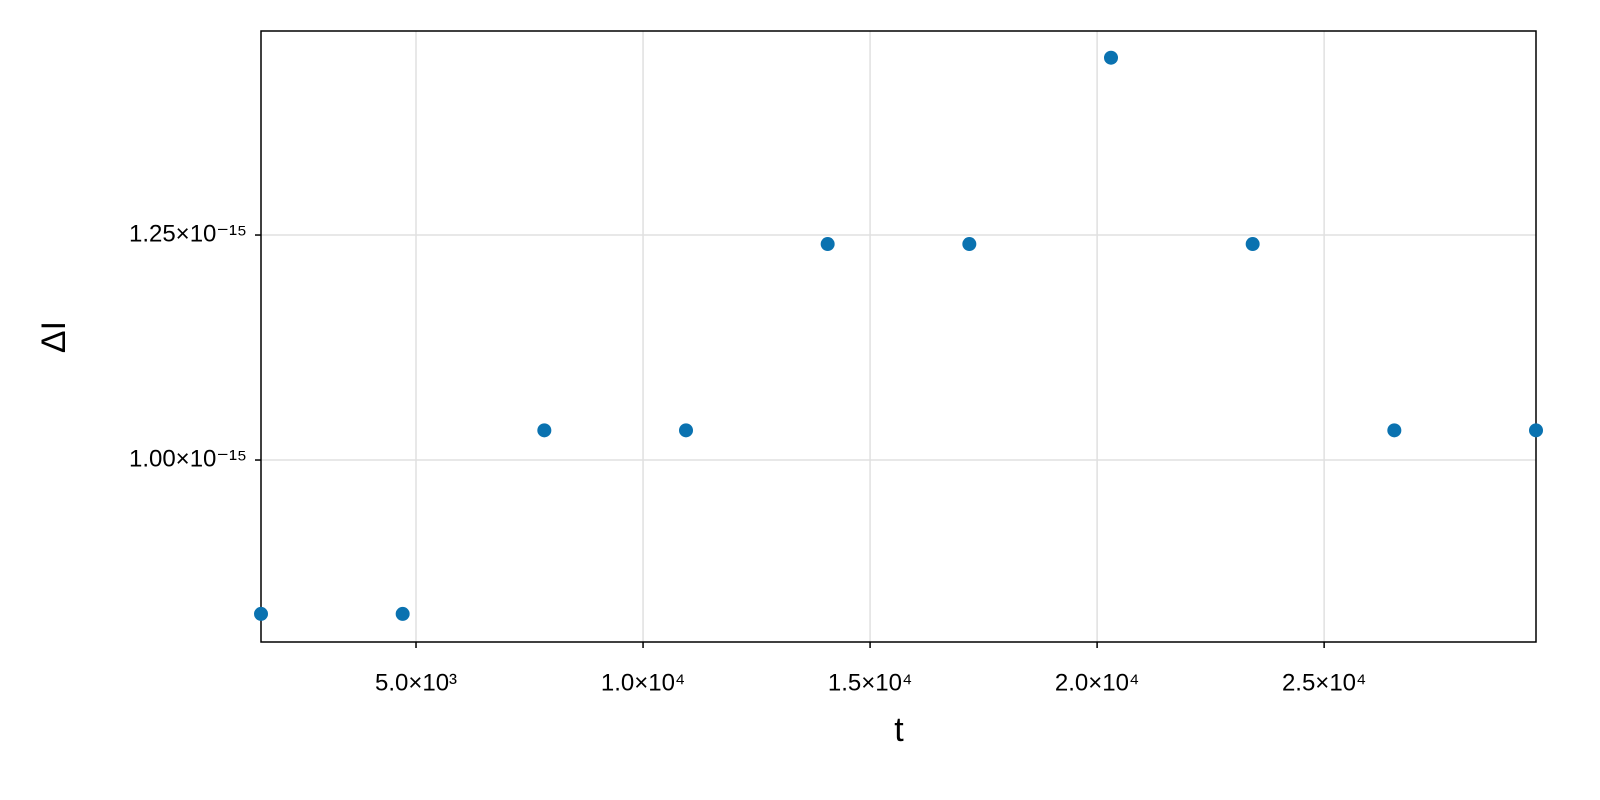 The width and height of the screenshot is (1600, 800). Describe the element at coordinates (1324, 682) in the screenshot. I see `x-tick-label: 2.5×10⁴` at that location.